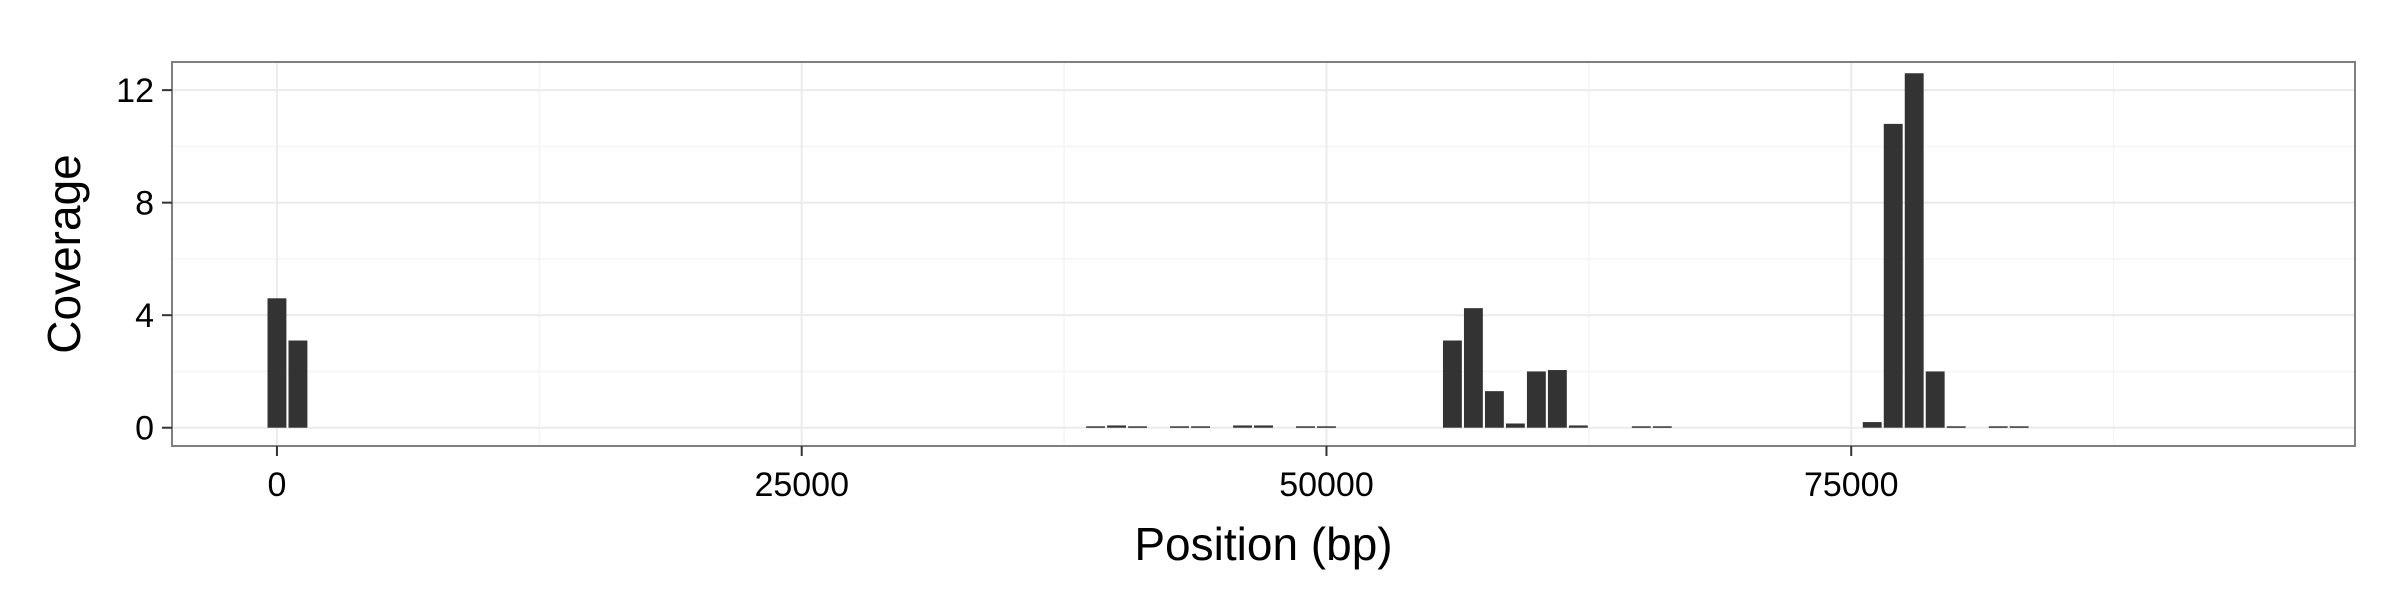 The height and width of the screenshot is (600, 2400). What do you see at coordinates (144, 429) in the screenshot?
I see `y-tick-label: 0` at bounding box center [144, 429].